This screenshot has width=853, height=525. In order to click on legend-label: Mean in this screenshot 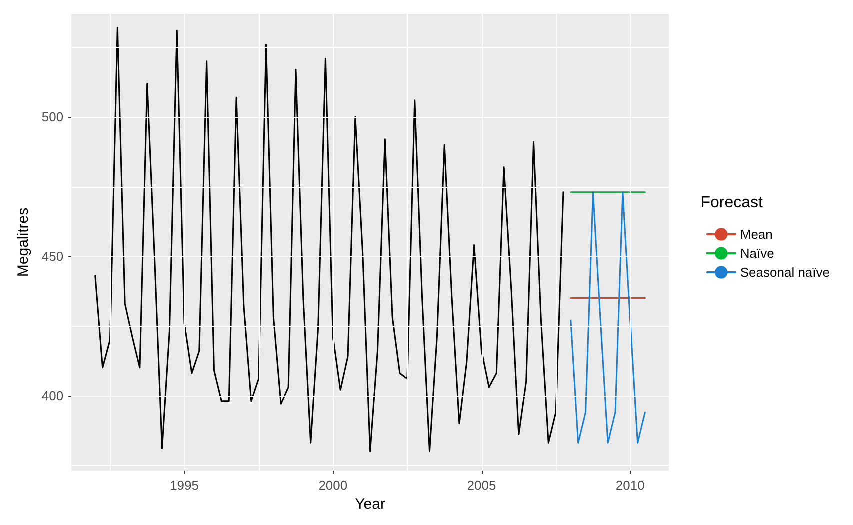, I will do `click(756, 234)`.